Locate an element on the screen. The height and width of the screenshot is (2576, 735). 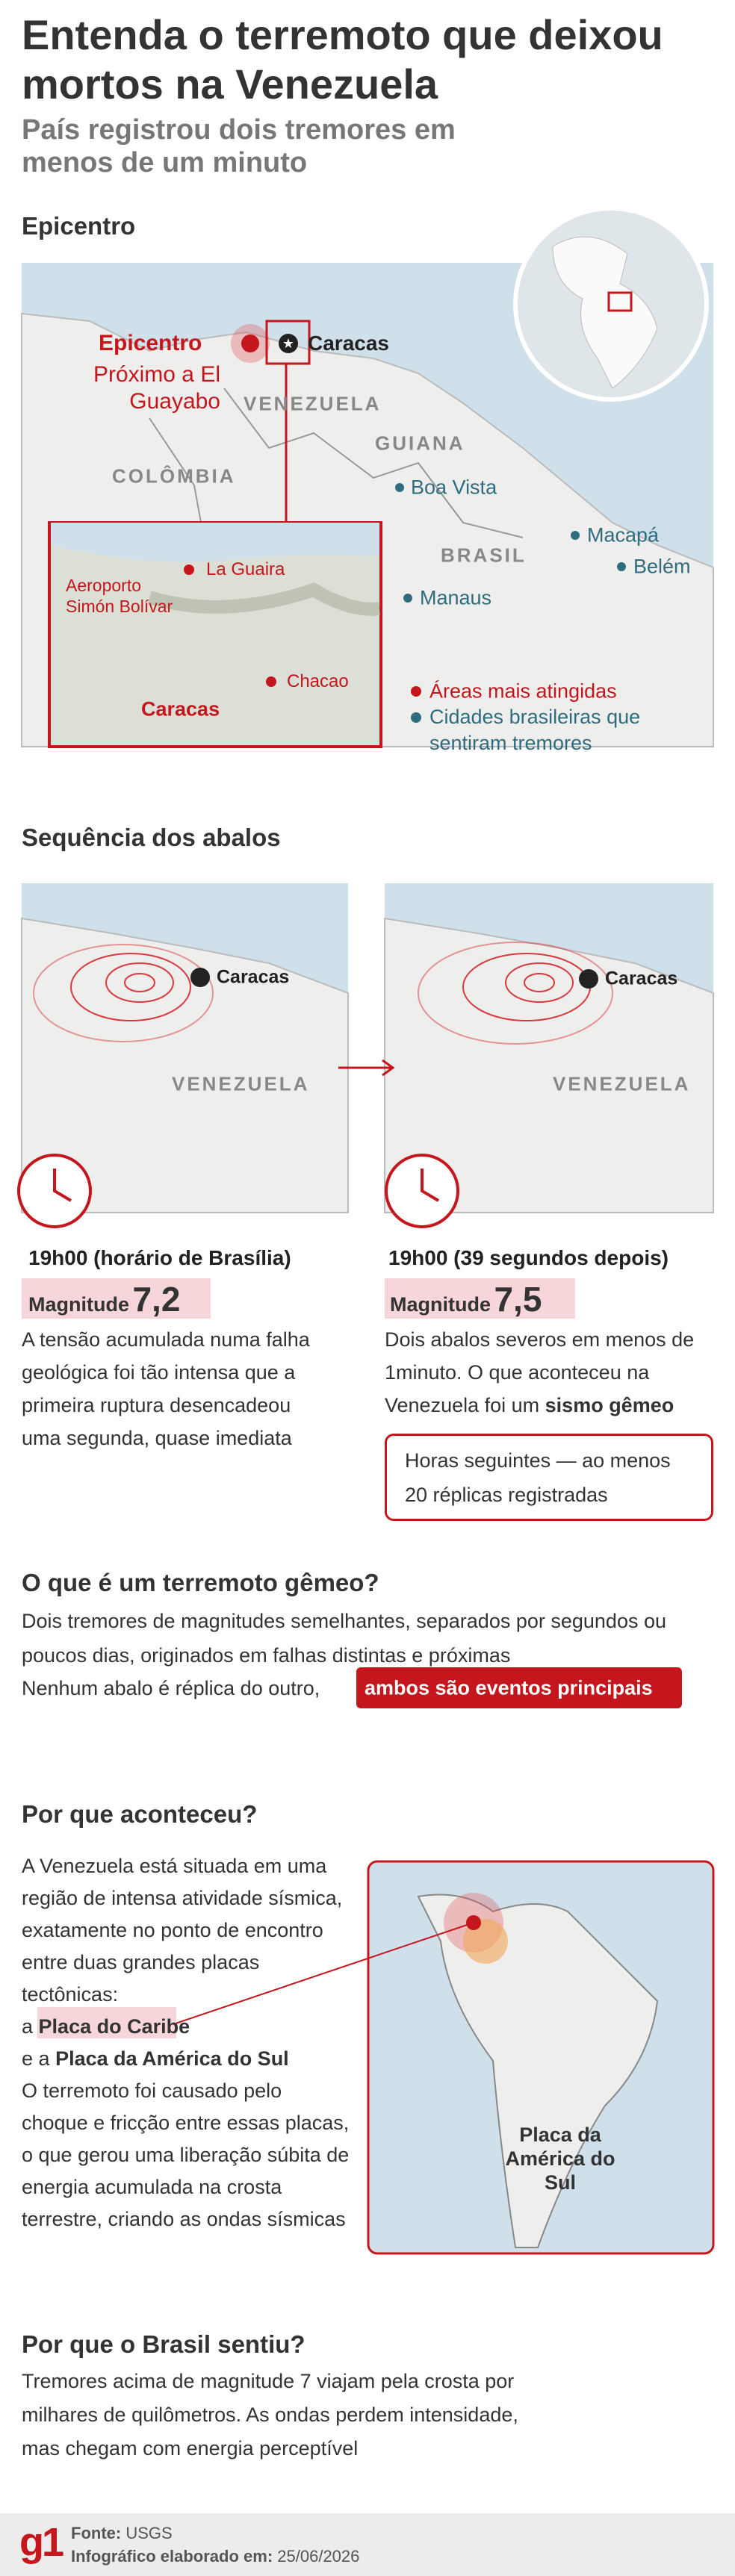
magnitude: Magnitude 7,5 is located at coordinates (466, 1299).